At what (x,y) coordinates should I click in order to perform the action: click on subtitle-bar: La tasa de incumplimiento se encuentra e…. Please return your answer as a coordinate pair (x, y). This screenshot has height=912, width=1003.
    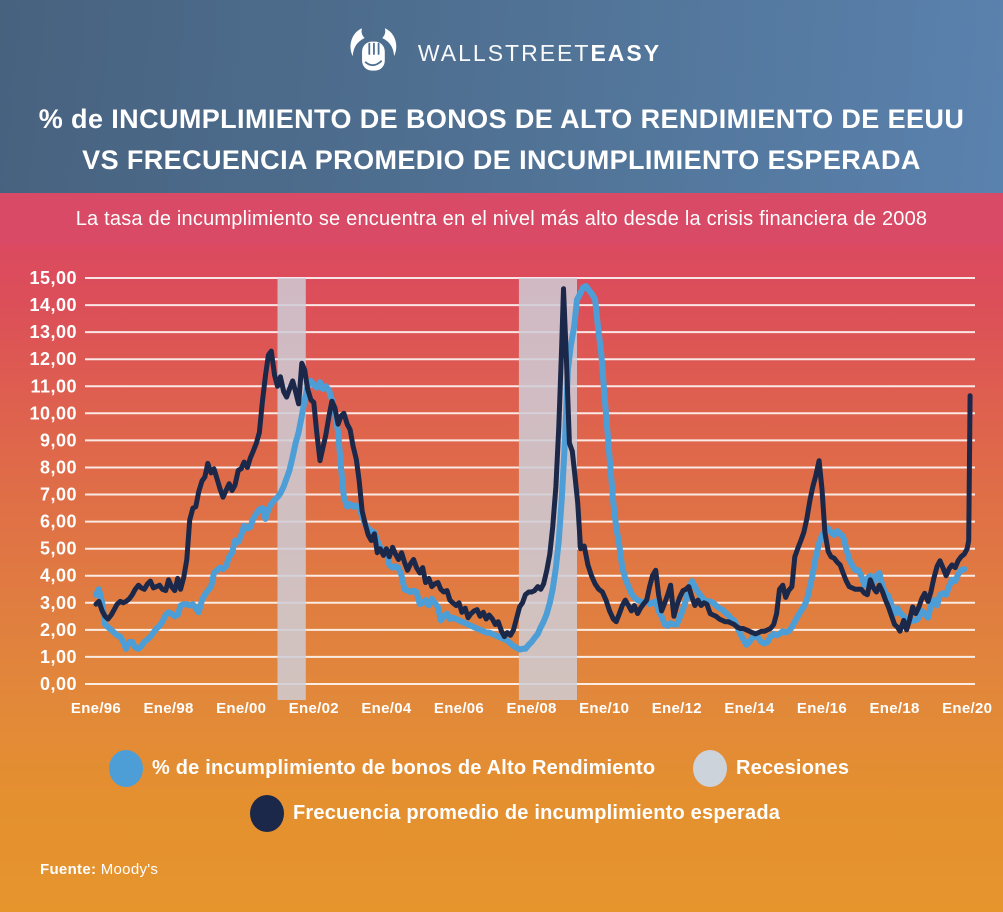
    Looking at the image, I should click on (501, 219).